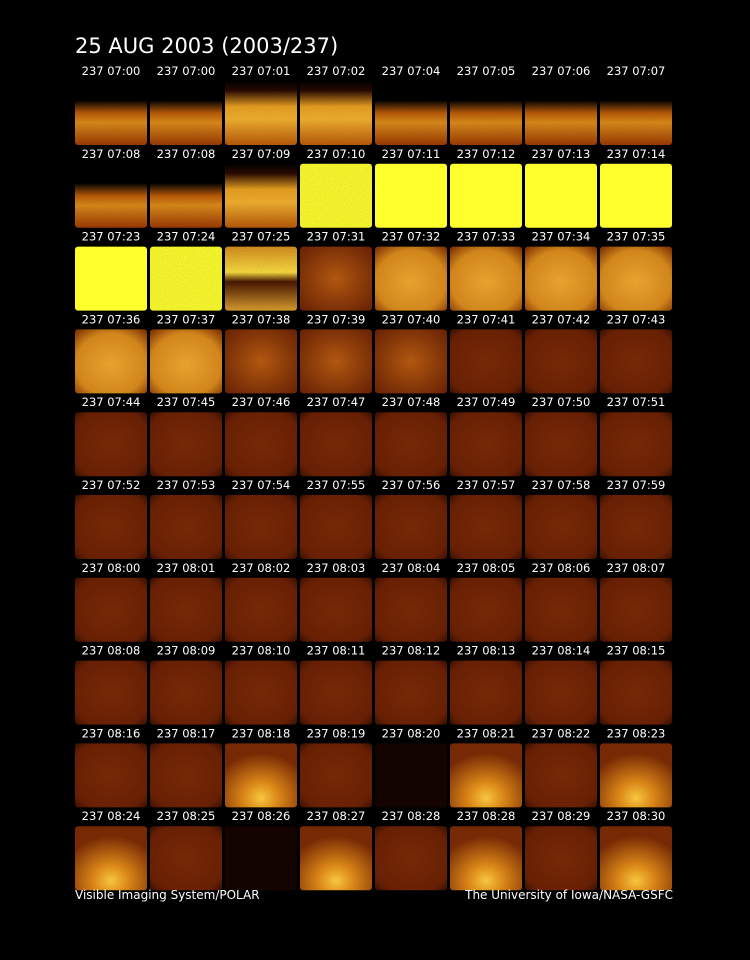 The image size is (750, 960). What do you see at coordinates (486, 651) in the screenshot?
I see `timestamp: 237 08:13` at bounding box center [486, 651].